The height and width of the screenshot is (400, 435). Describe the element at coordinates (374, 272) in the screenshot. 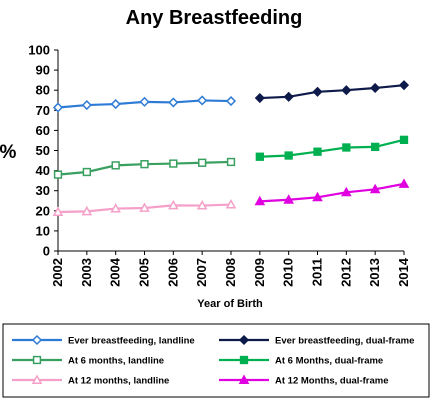

I see `x-tick-label: 2013` at that location.